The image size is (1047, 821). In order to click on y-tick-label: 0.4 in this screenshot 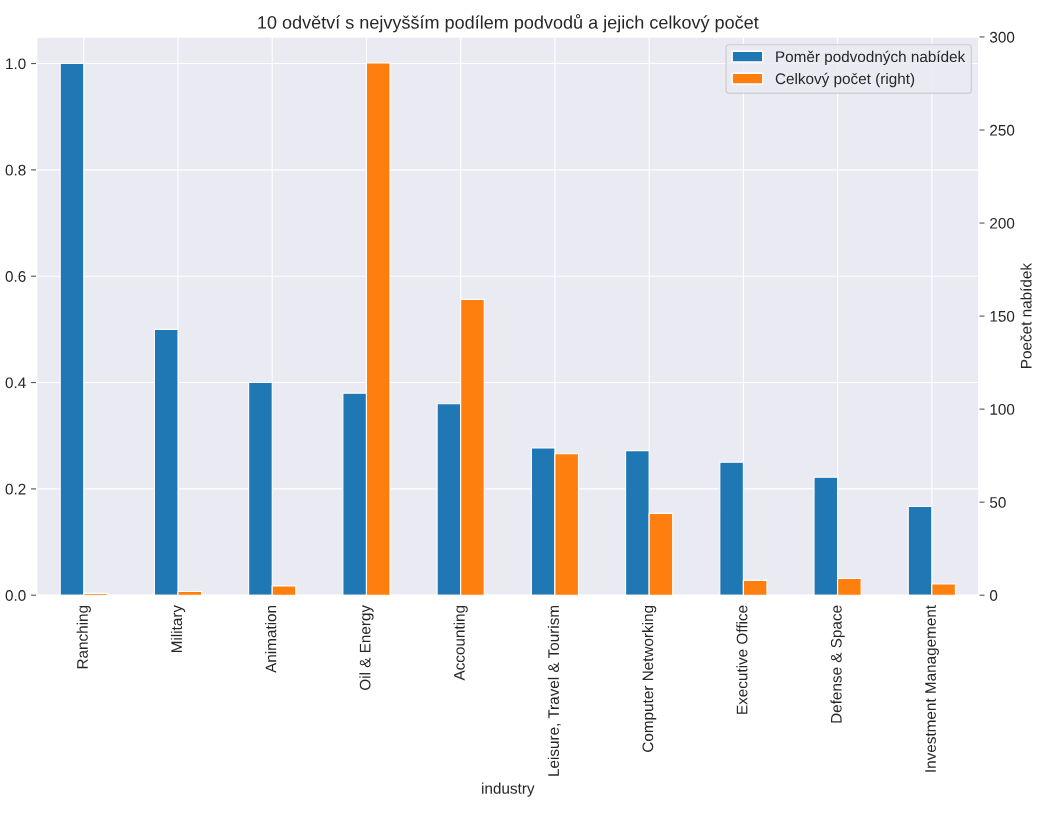, I will do `click(15, 383)`.